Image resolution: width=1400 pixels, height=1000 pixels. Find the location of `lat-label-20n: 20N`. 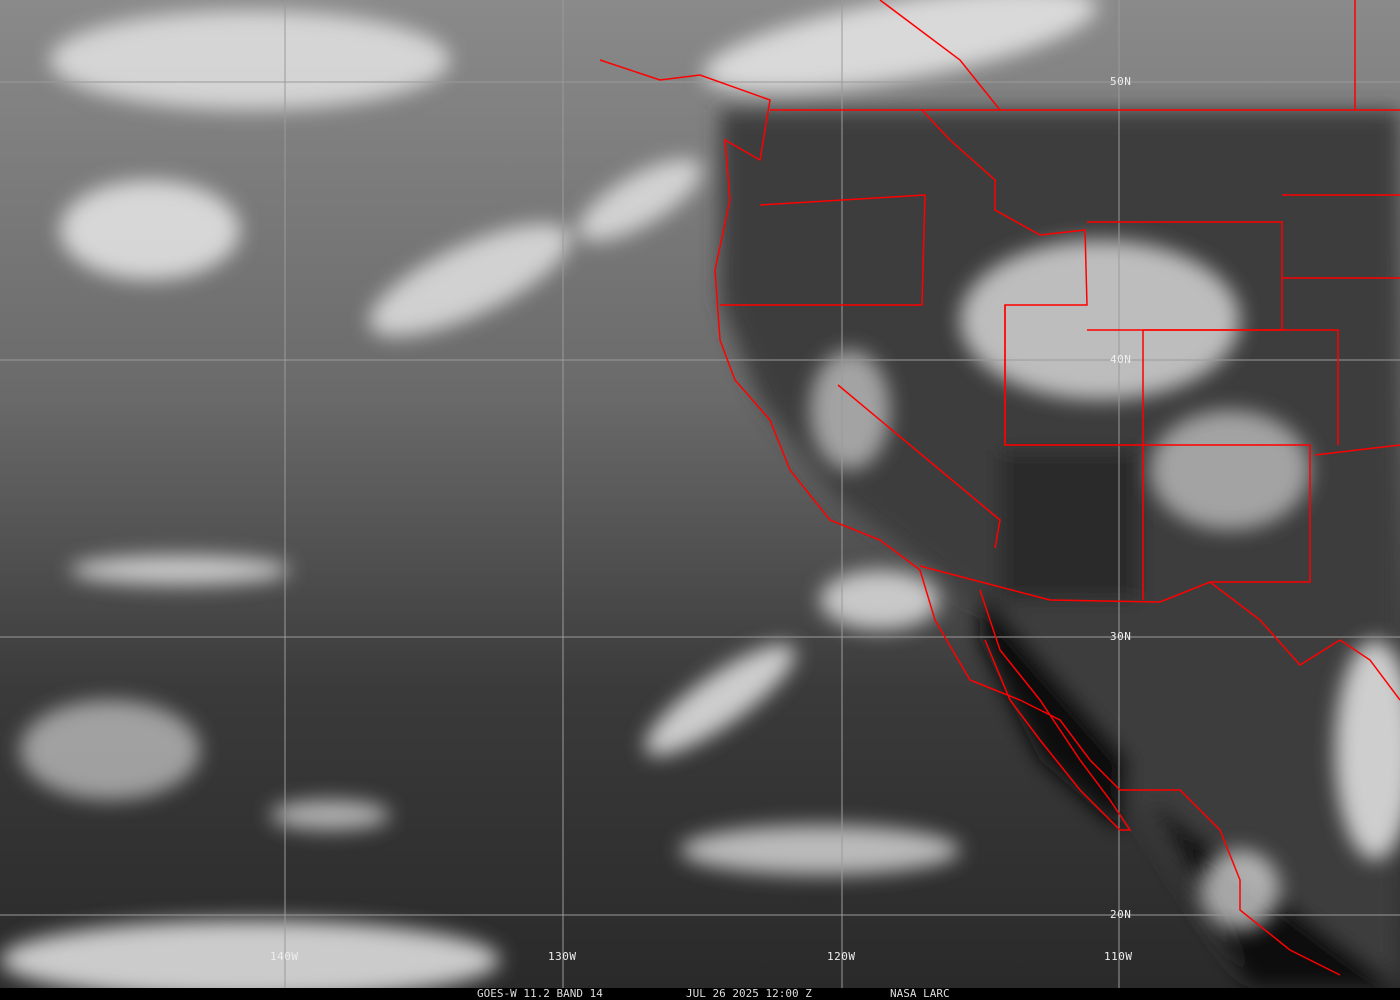

lat-label-20n: 20N is located at coordinates (1121, 914).